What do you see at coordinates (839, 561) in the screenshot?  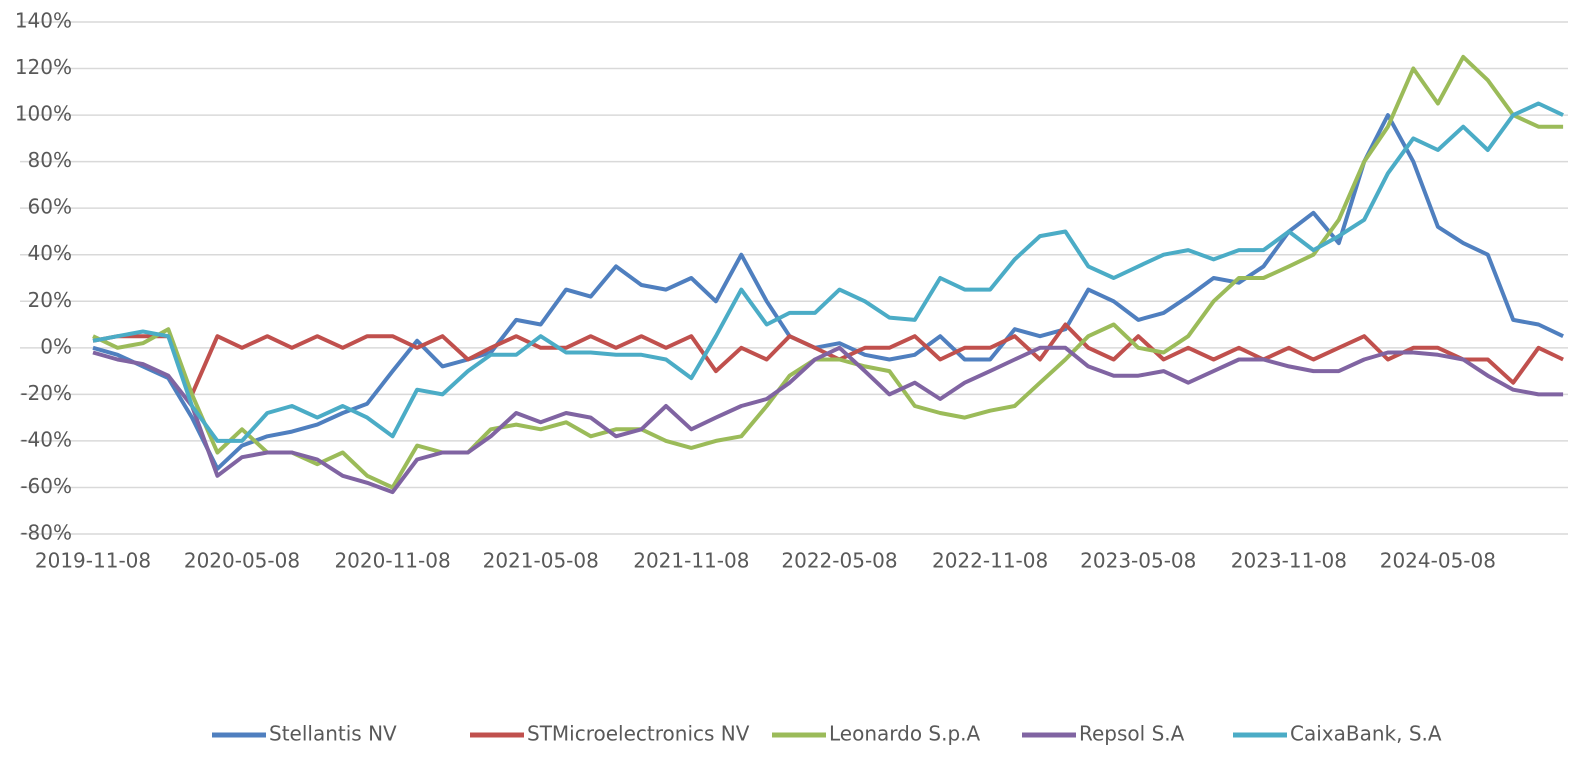 I see `x-tick-label: 2022-05-08` at bounding box center [839, 561].